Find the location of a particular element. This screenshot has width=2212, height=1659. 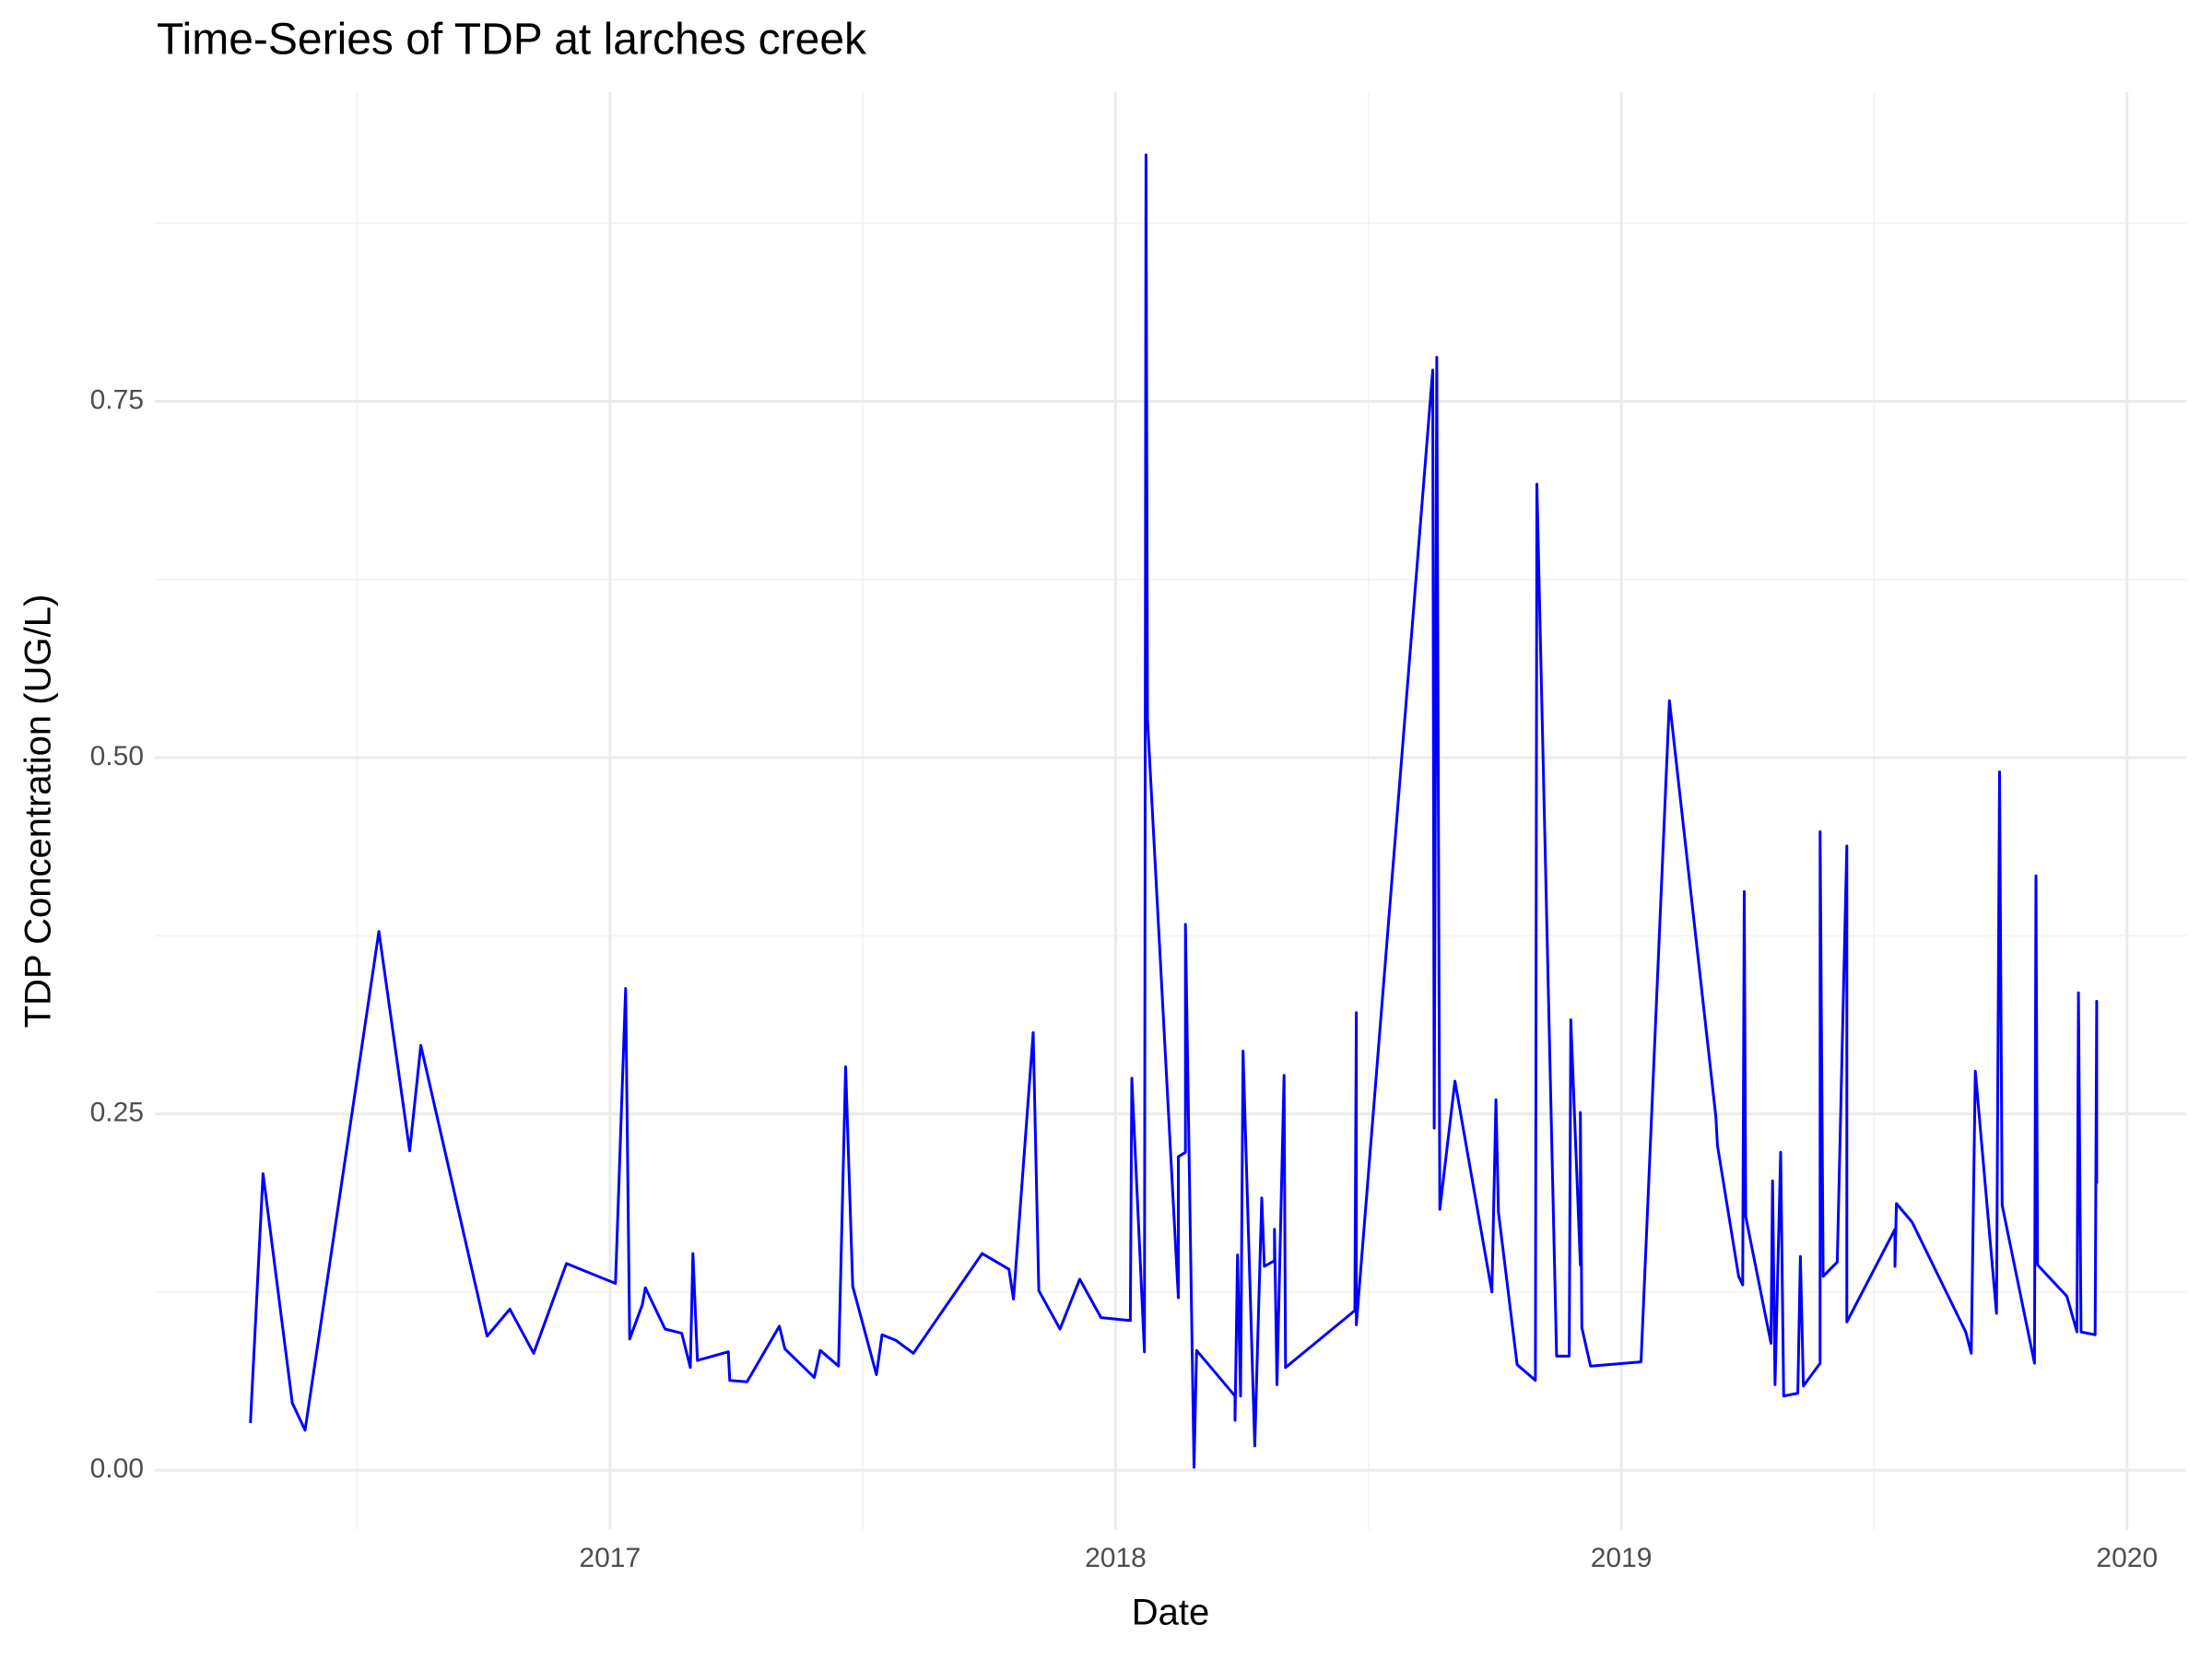

x-tick-label: 2019 is located at coordinates (1622, 1558).